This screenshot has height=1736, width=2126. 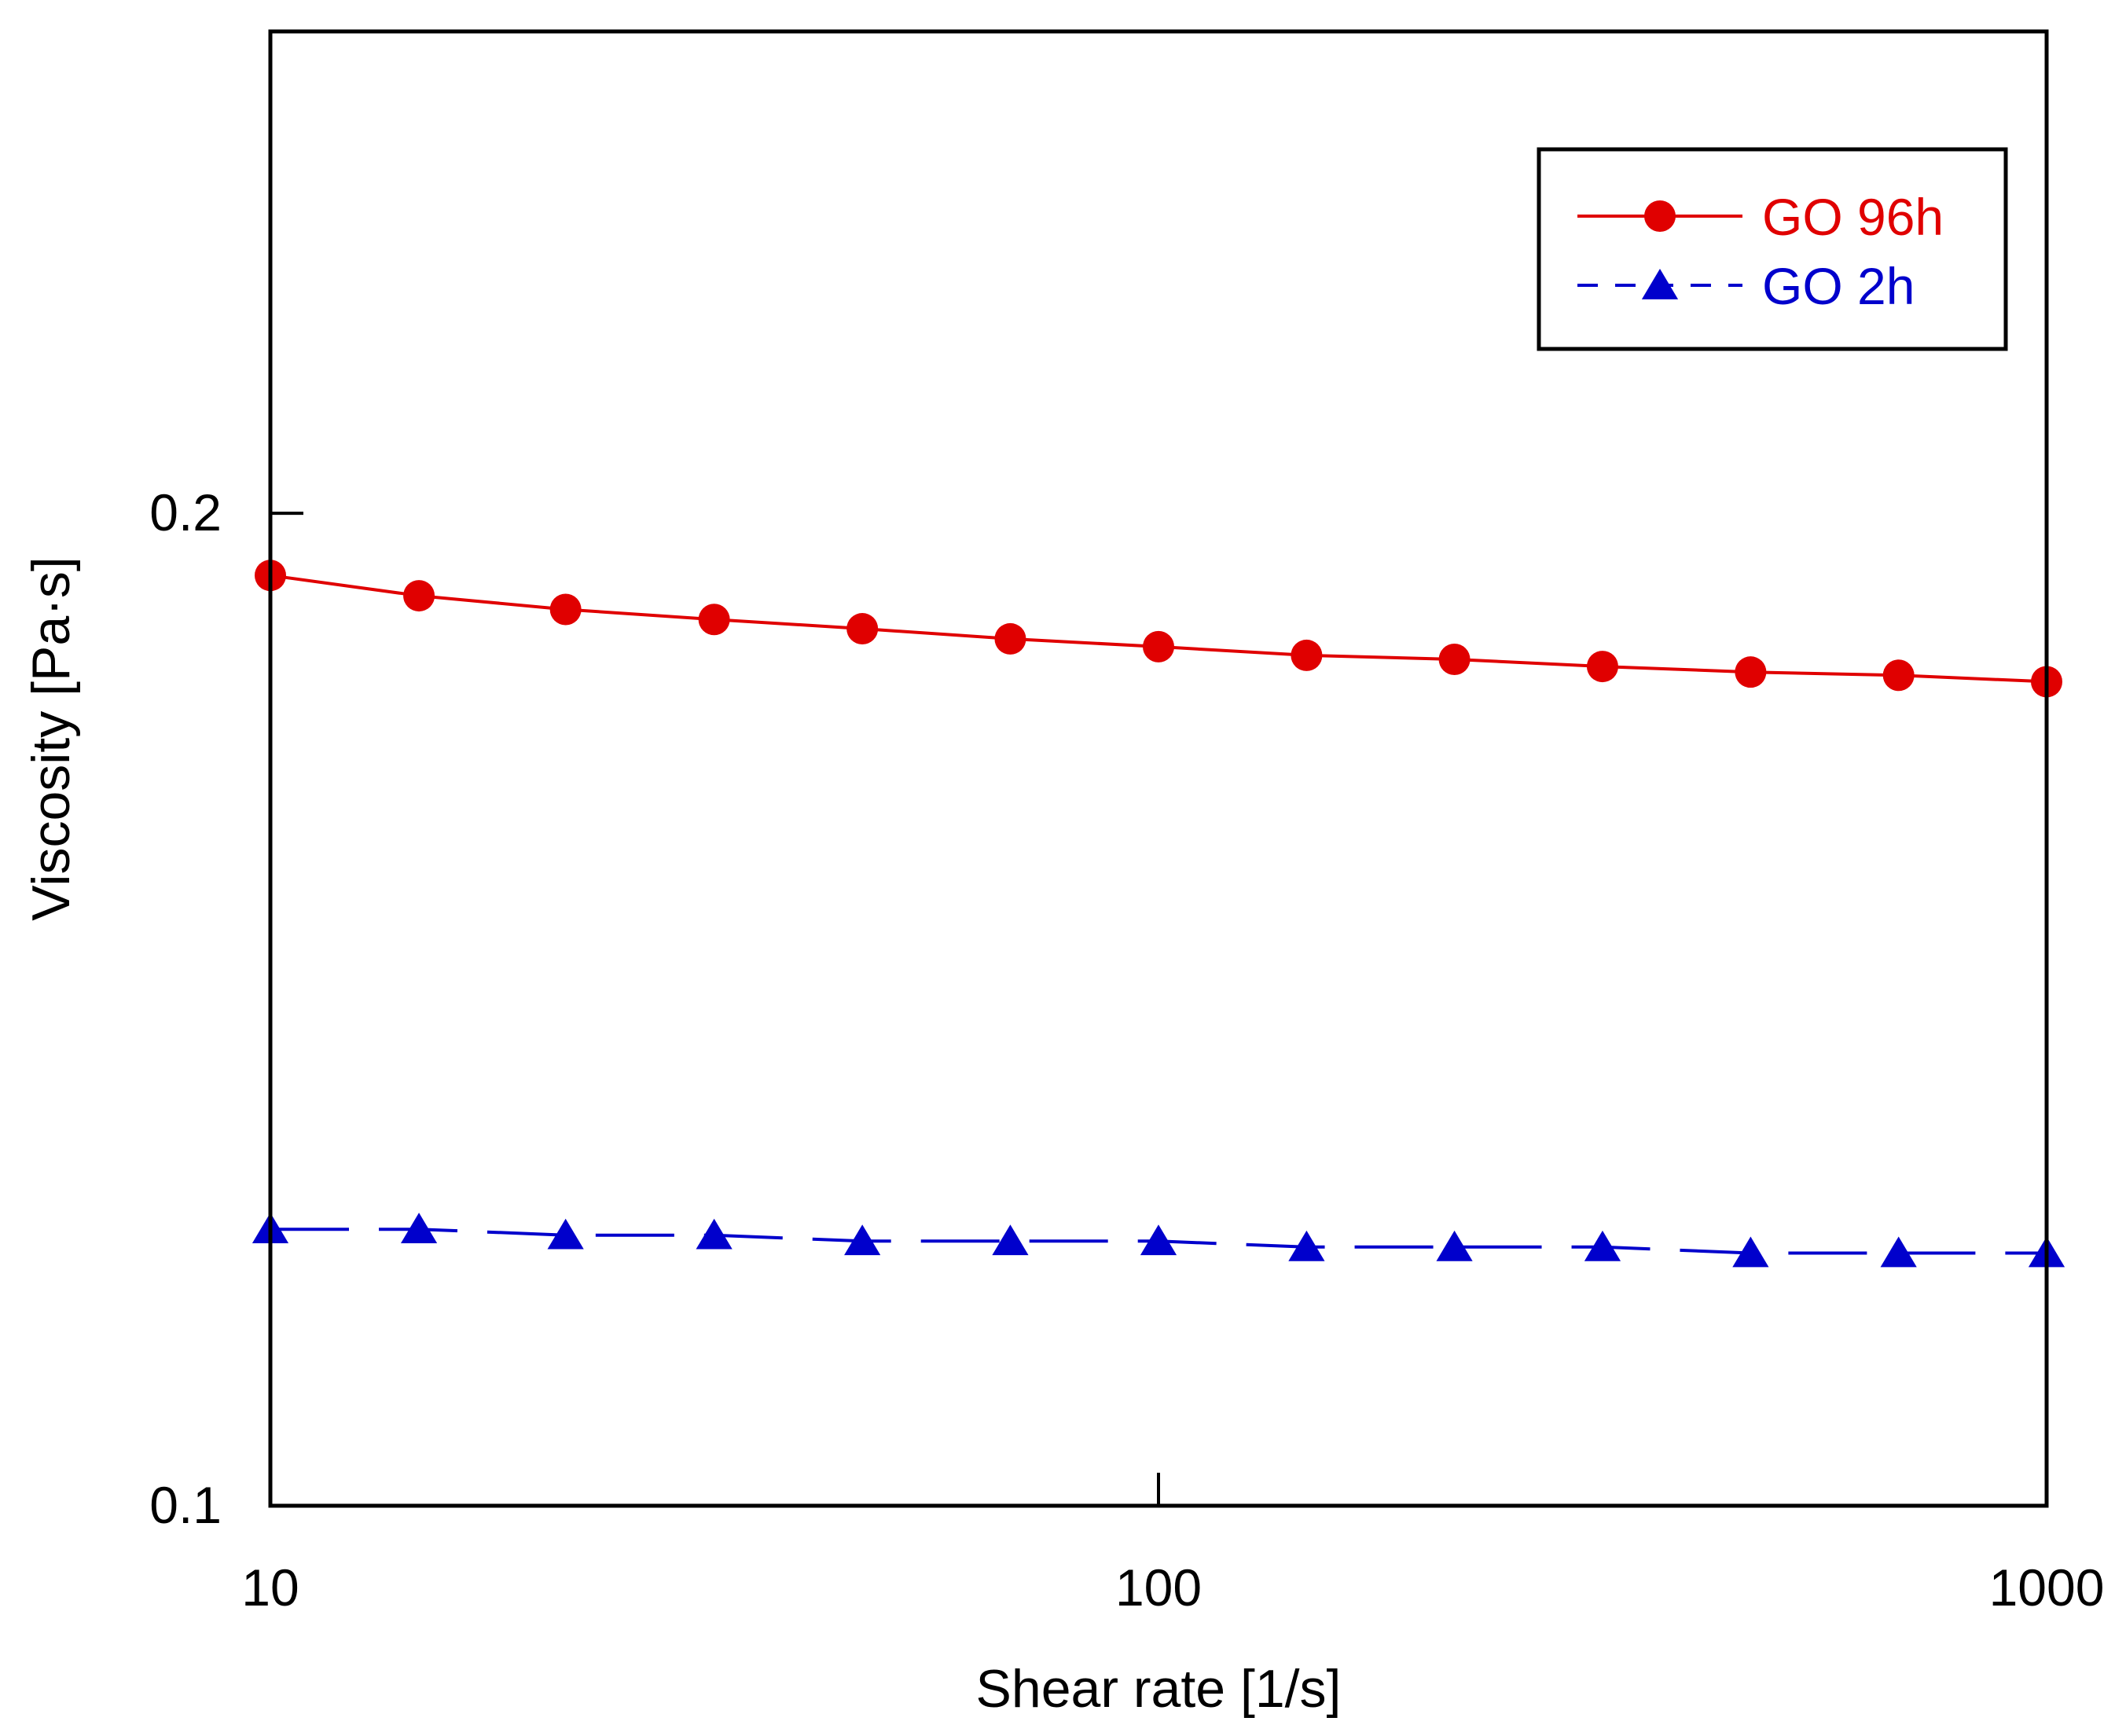 What do you see at coordinates (186, 512) in the screenshot?
I see `y-tick-label: 0.2` at bounding box center [186, 512].